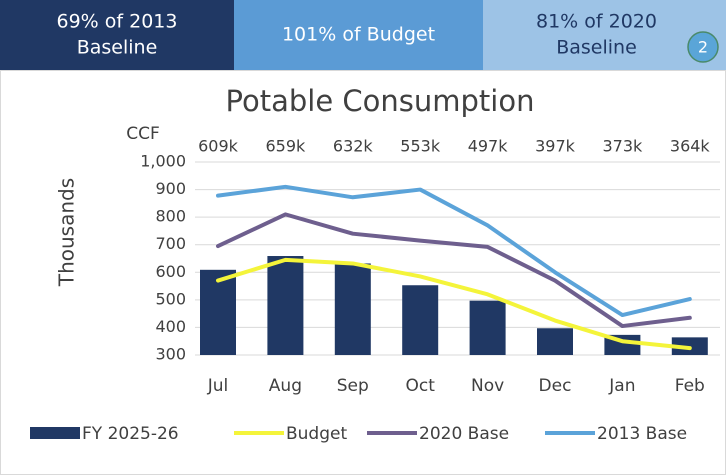  Describe the element at coordinates (117, 22) in the screenshot. I see `kpi-text: 69% of 2013` at that location.